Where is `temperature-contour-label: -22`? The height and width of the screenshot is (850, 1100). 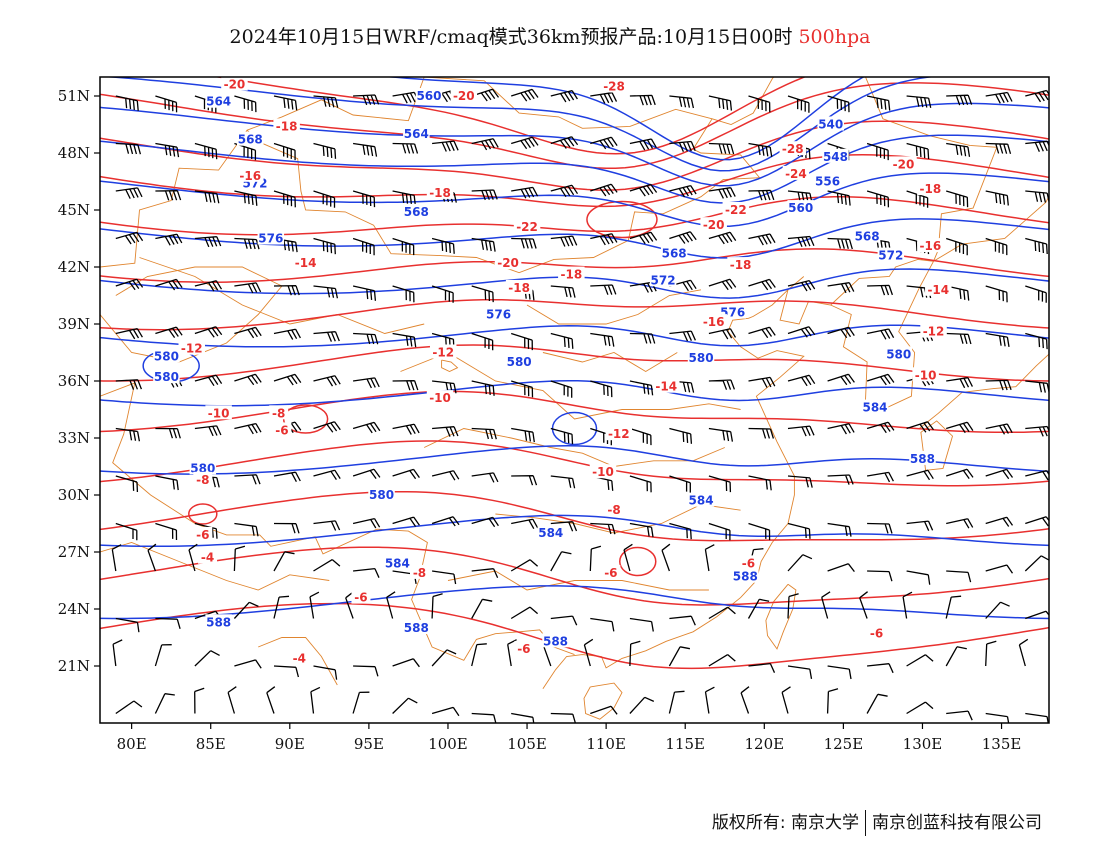 temperature-contour-label: -22 is located at coordinates (736, 210).